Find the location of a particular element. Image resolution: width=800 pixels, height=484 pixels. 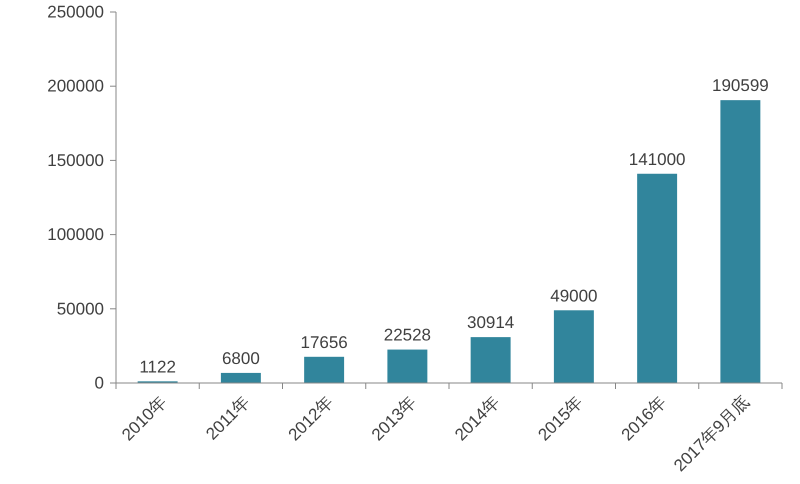

data-label: 6800 is located at coordinates (241, 358).